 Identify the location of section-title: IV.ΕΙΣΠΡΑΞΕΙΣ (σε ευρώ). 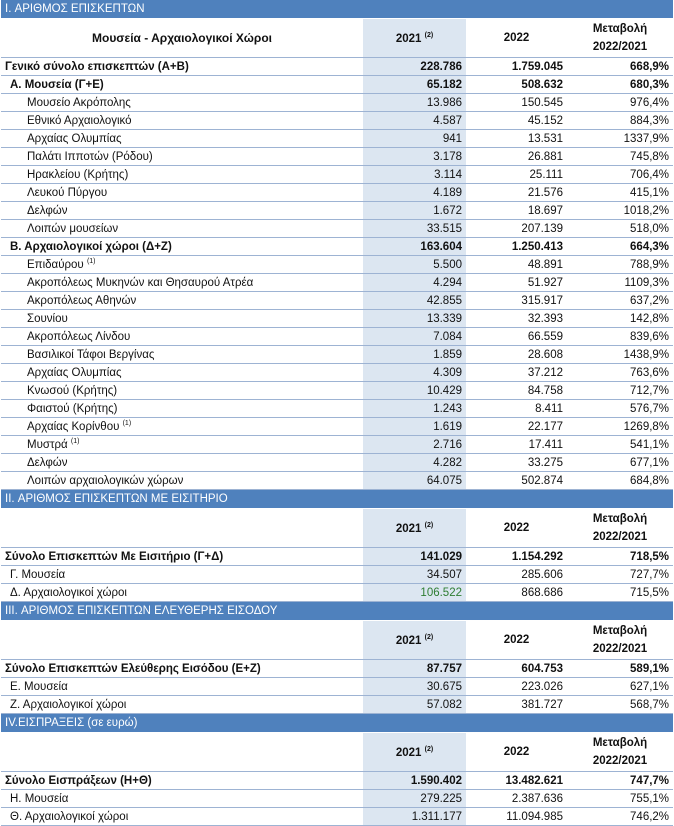
(337, 723).